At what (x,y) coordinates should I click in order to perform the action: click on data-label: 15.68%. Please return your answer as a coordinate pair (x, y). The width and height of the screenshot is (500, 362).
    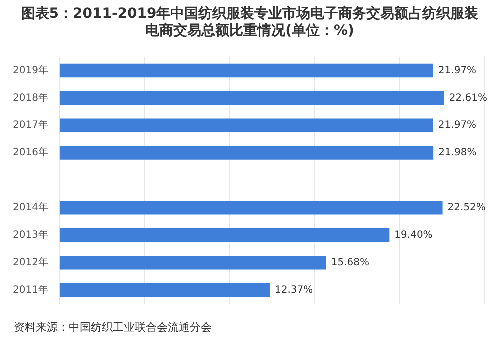
    Looking at the image, I should click on (350, 262).